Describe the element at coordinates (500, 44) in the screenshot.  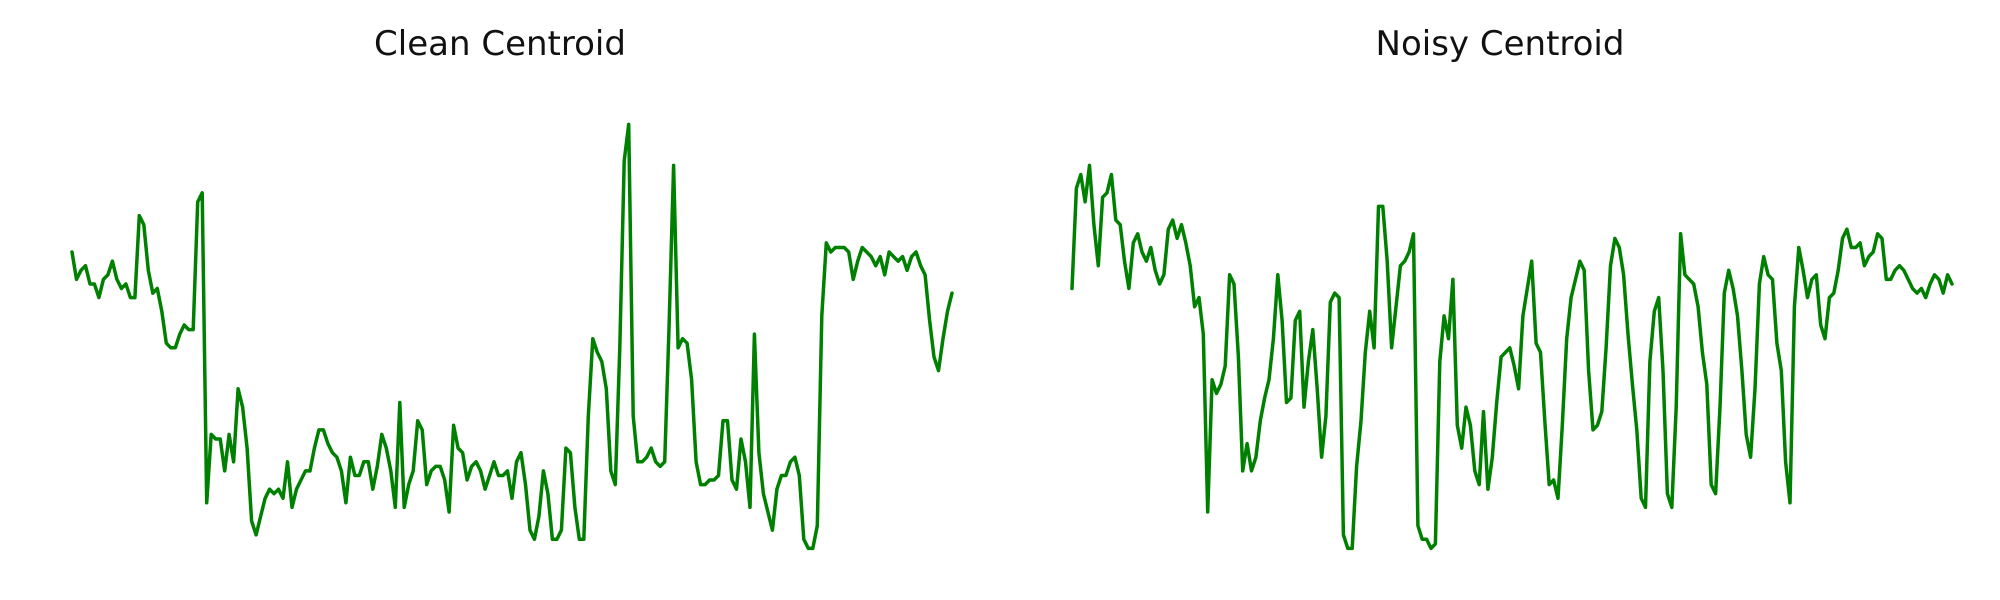
I see `chart-title: Clean Centroid` at that location.